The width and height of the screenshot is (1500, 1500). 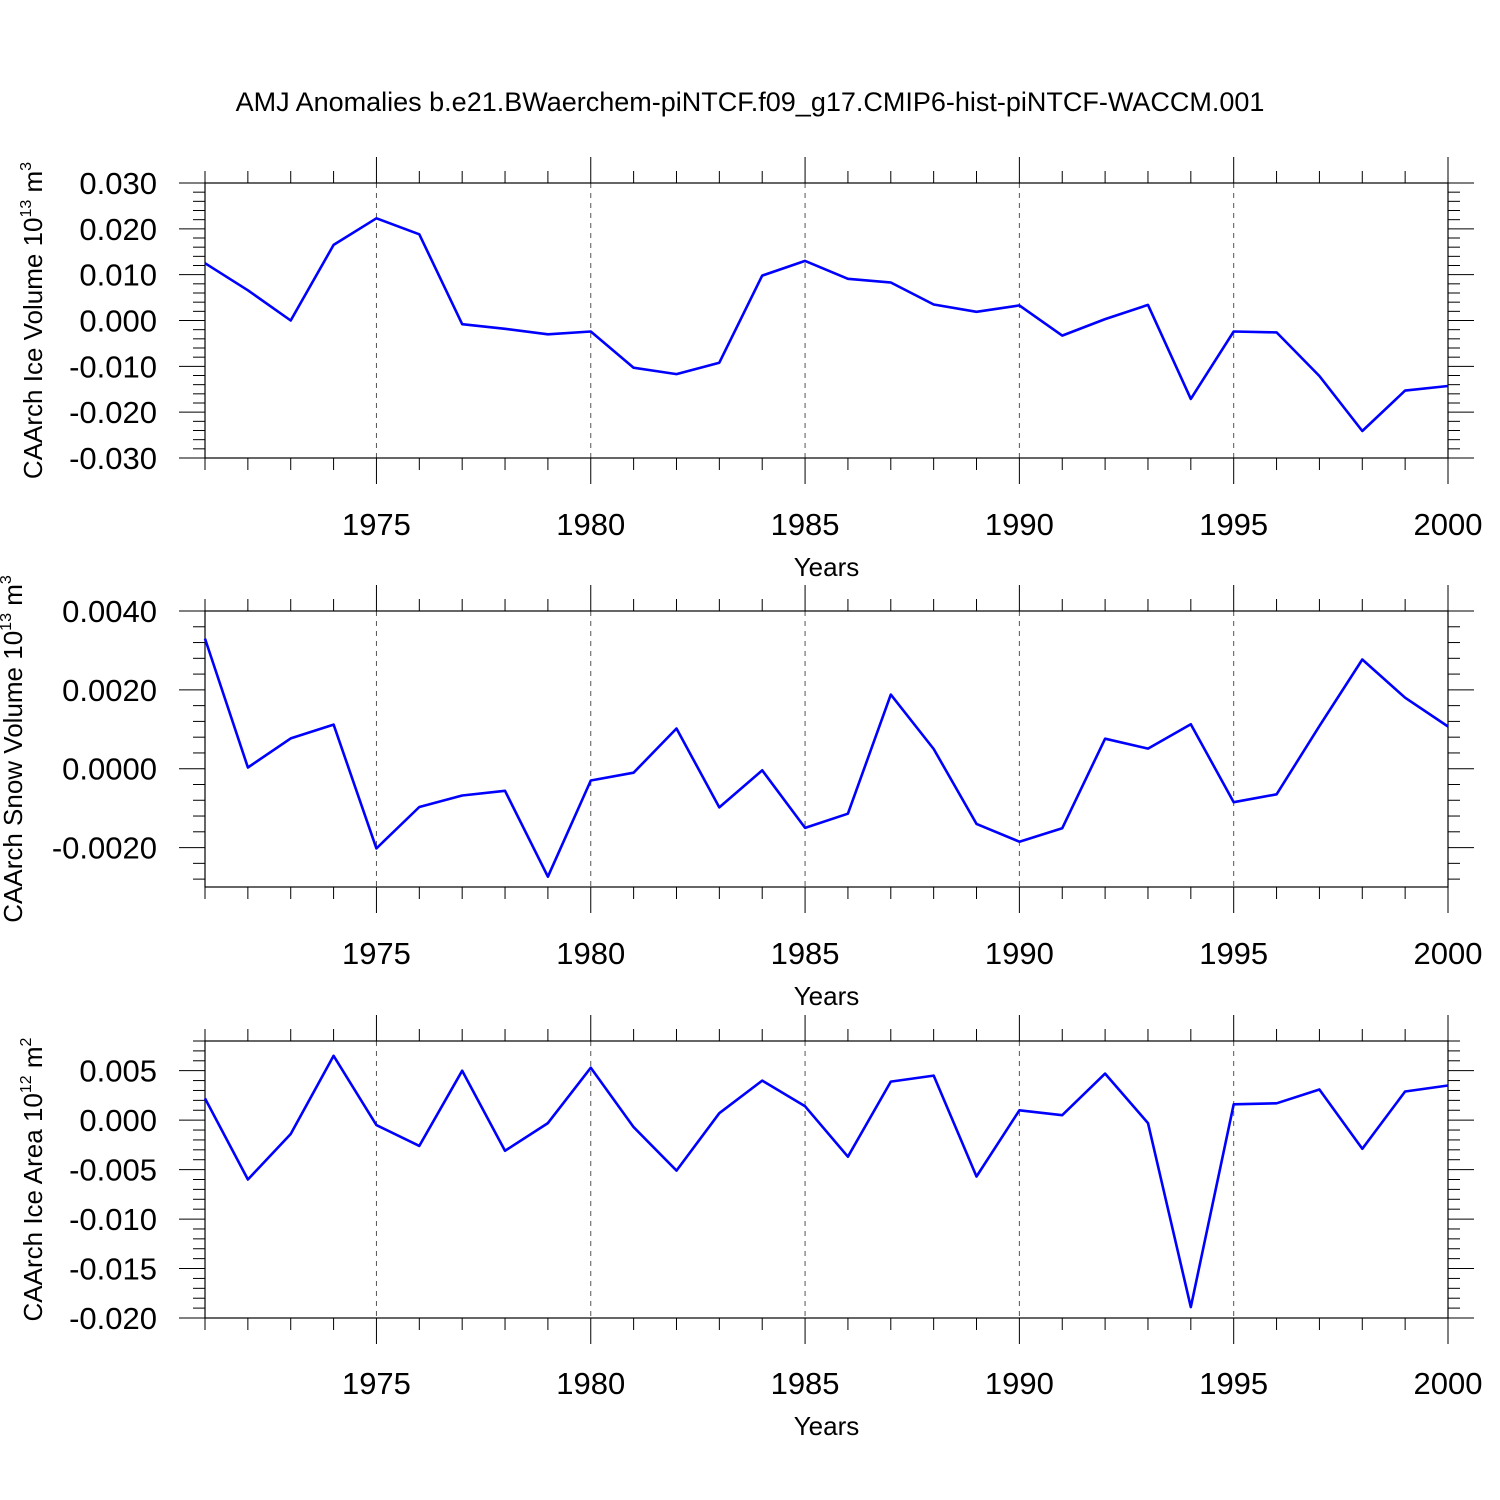 I want to click on y-axis-label-superscript: 12, so click(x=26, y=1084).